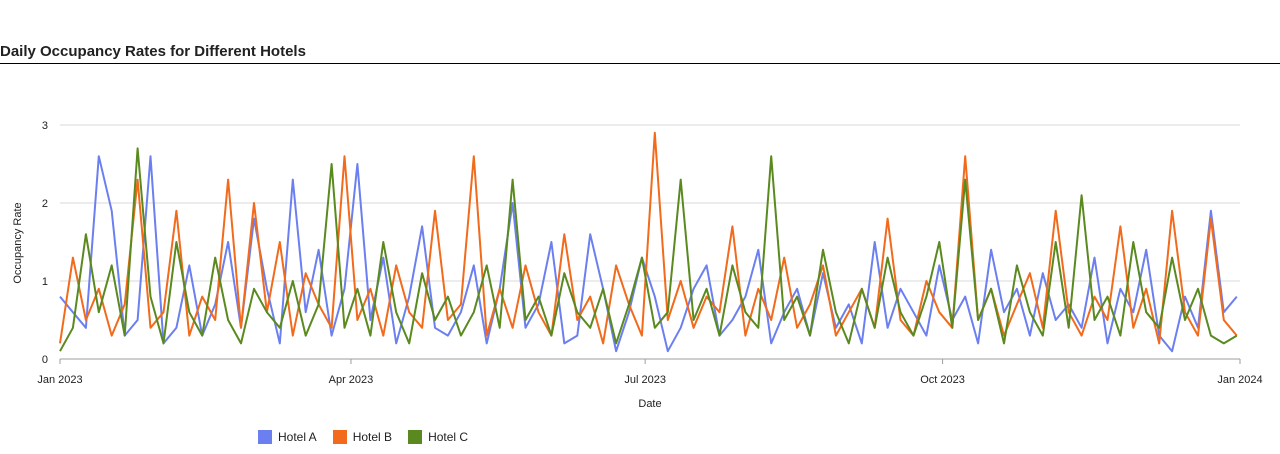 This screenshot has width=1280, height=454. I want to click on y-tick-label: 1, so click(45, 282).